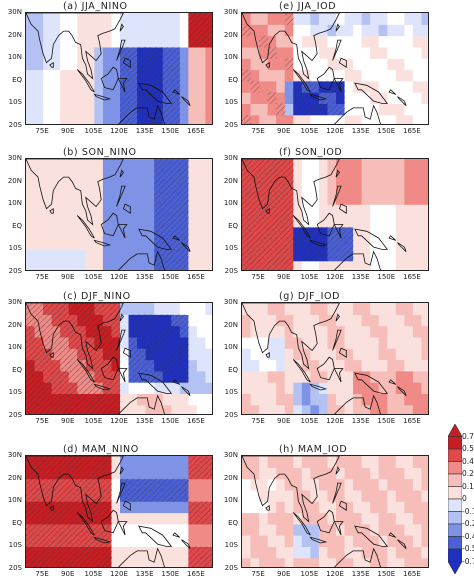 The height and width of the screenshot is (579, 474). What do you see at coordinates (119, 131) in the screenshot?
I see `longitude-label: 120E` at bounding box center [119, 131].